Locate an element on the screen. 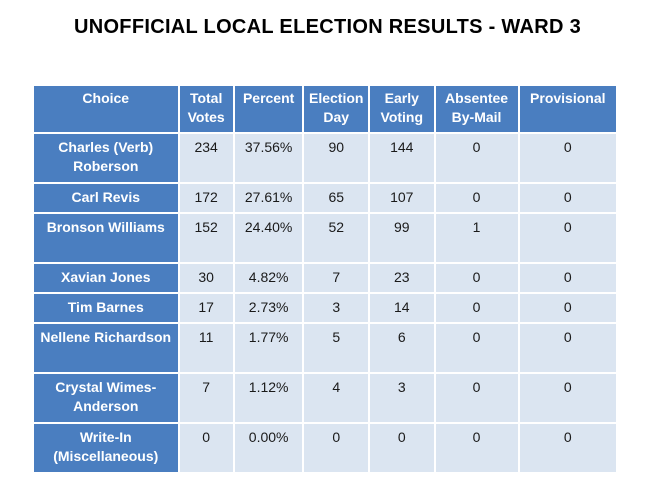  percent-cell: 4.82% is located at coordinates (268, 278).